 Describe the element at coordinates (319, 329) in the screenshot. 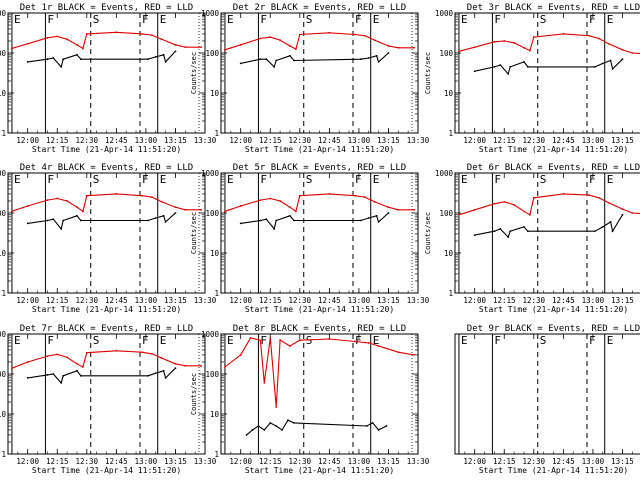

I see `panel-title: Det 8r BLACK = Events, RED = LLD` at that location.